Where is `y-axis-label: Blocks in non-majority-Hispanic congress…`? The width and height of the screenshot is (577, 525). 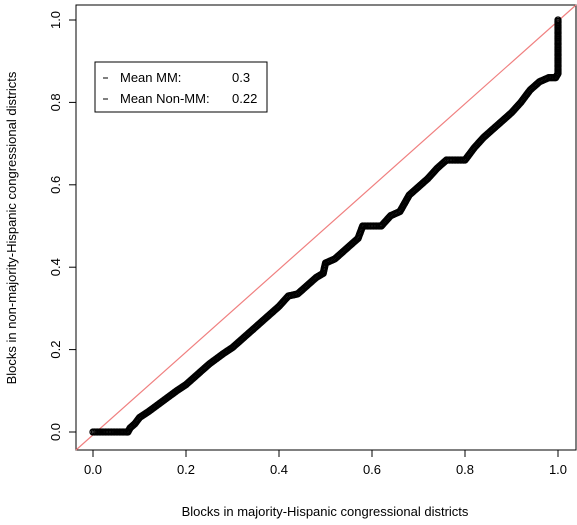
y-axis-label: Blocks in non-majority-Hispanic congress… is located at coordinates (11, 227).